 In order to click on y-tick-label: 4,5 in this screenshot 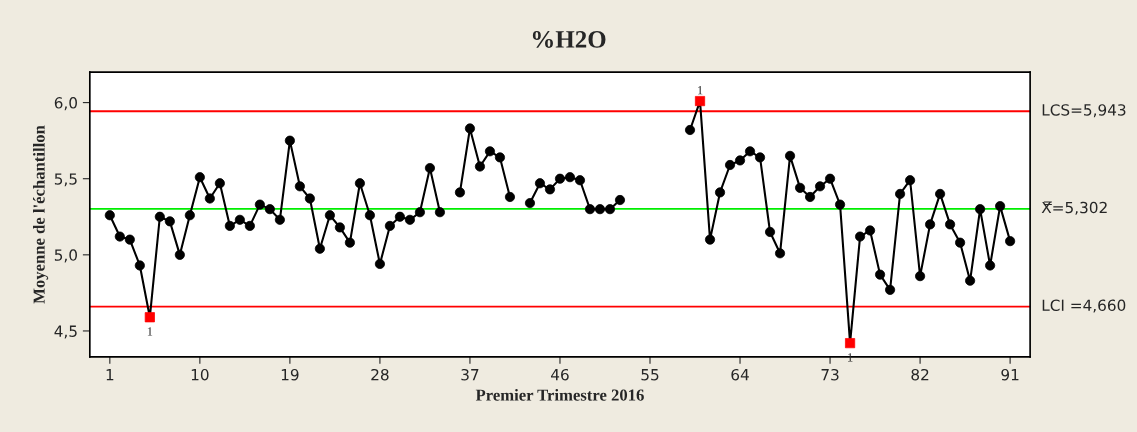, I will do `click(65, 332)`.